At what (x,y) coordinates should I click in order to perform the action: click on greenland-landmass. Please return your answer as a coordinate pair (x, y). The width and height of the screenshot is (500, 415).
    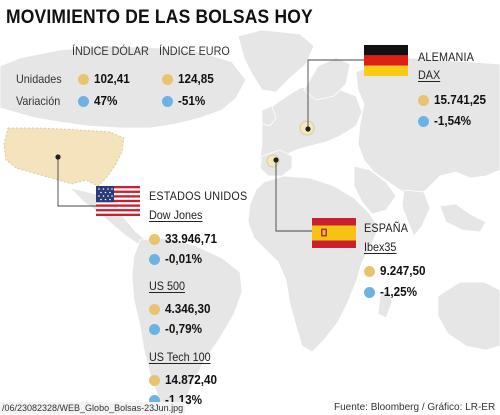
    Looking at the image, I should click on (276, 61).